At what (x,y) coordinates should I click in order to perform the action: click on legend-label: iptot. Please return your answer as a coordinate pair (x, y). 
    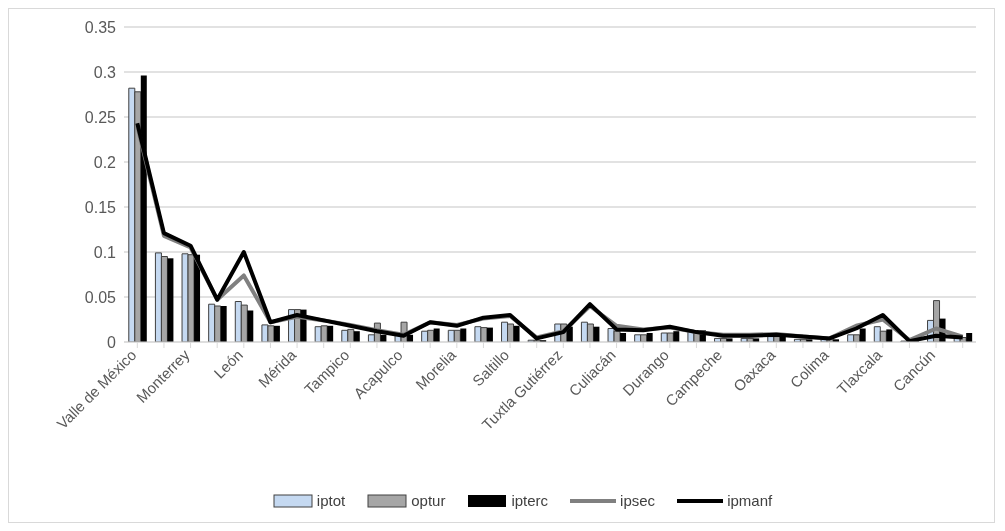
    Looking at the image, I should click on (331, 500).